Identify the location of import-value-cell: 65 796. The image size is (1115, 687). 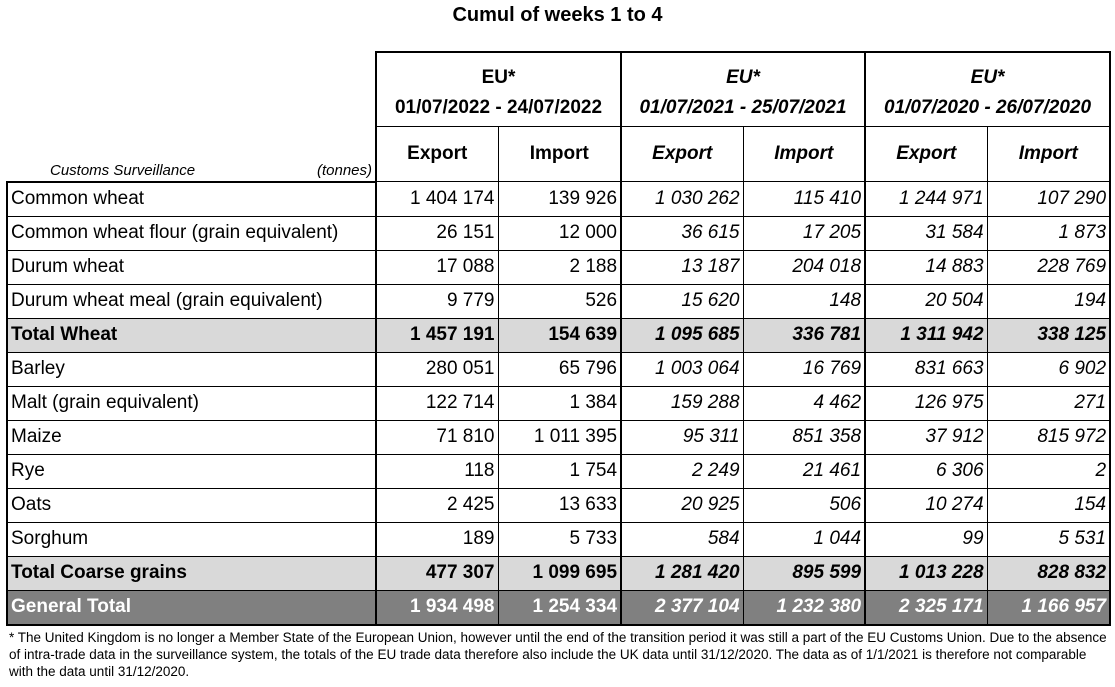
(560, 369).